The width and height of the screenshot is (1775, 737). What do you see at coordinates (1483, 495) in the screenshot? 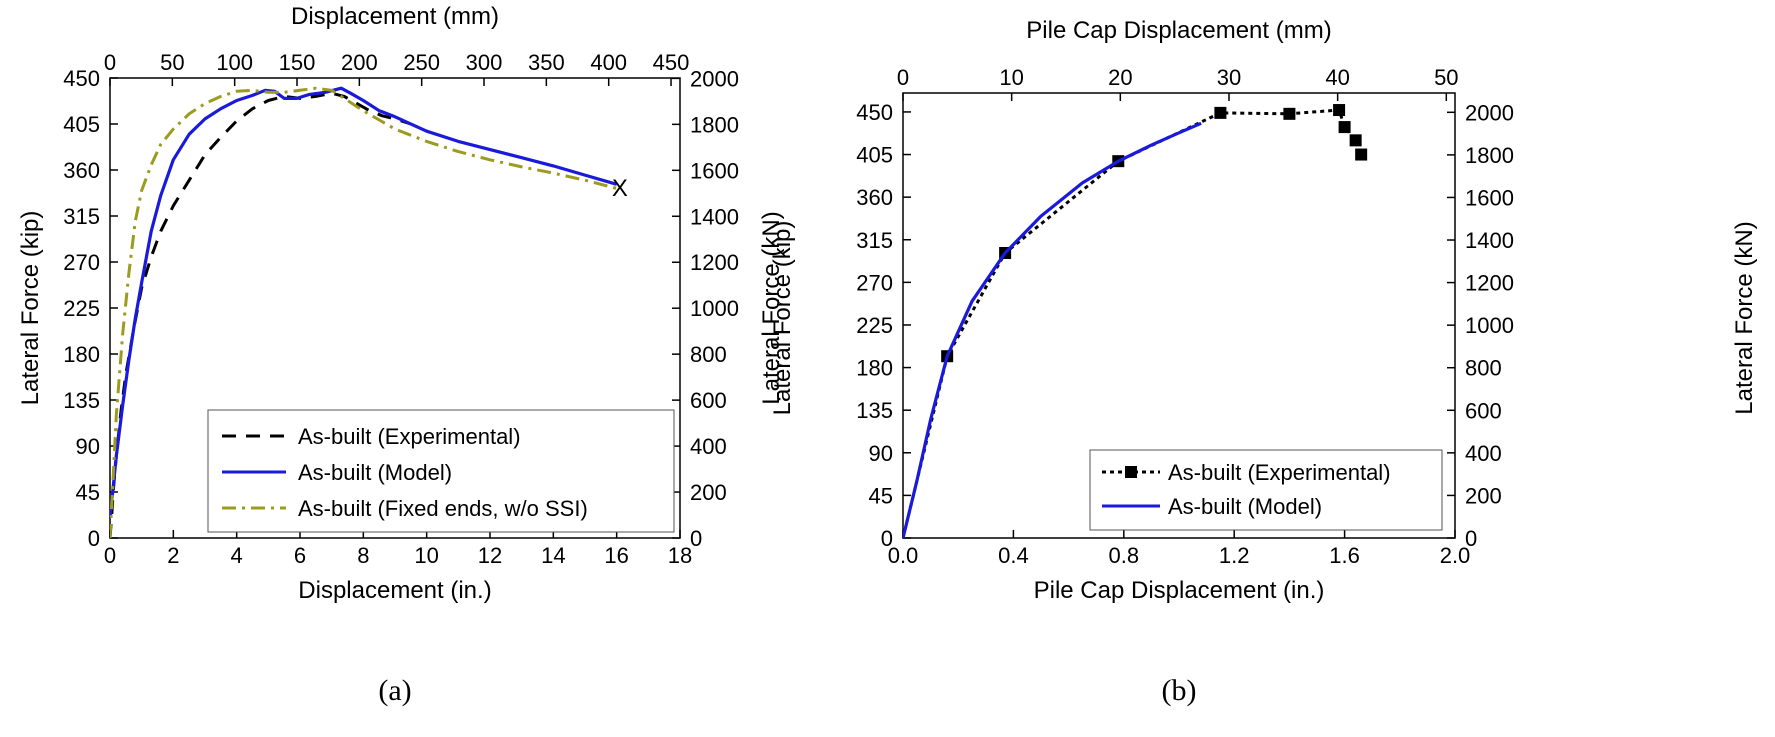
I see `y2-tick-label: 200` at bounding box center [1483, 495].